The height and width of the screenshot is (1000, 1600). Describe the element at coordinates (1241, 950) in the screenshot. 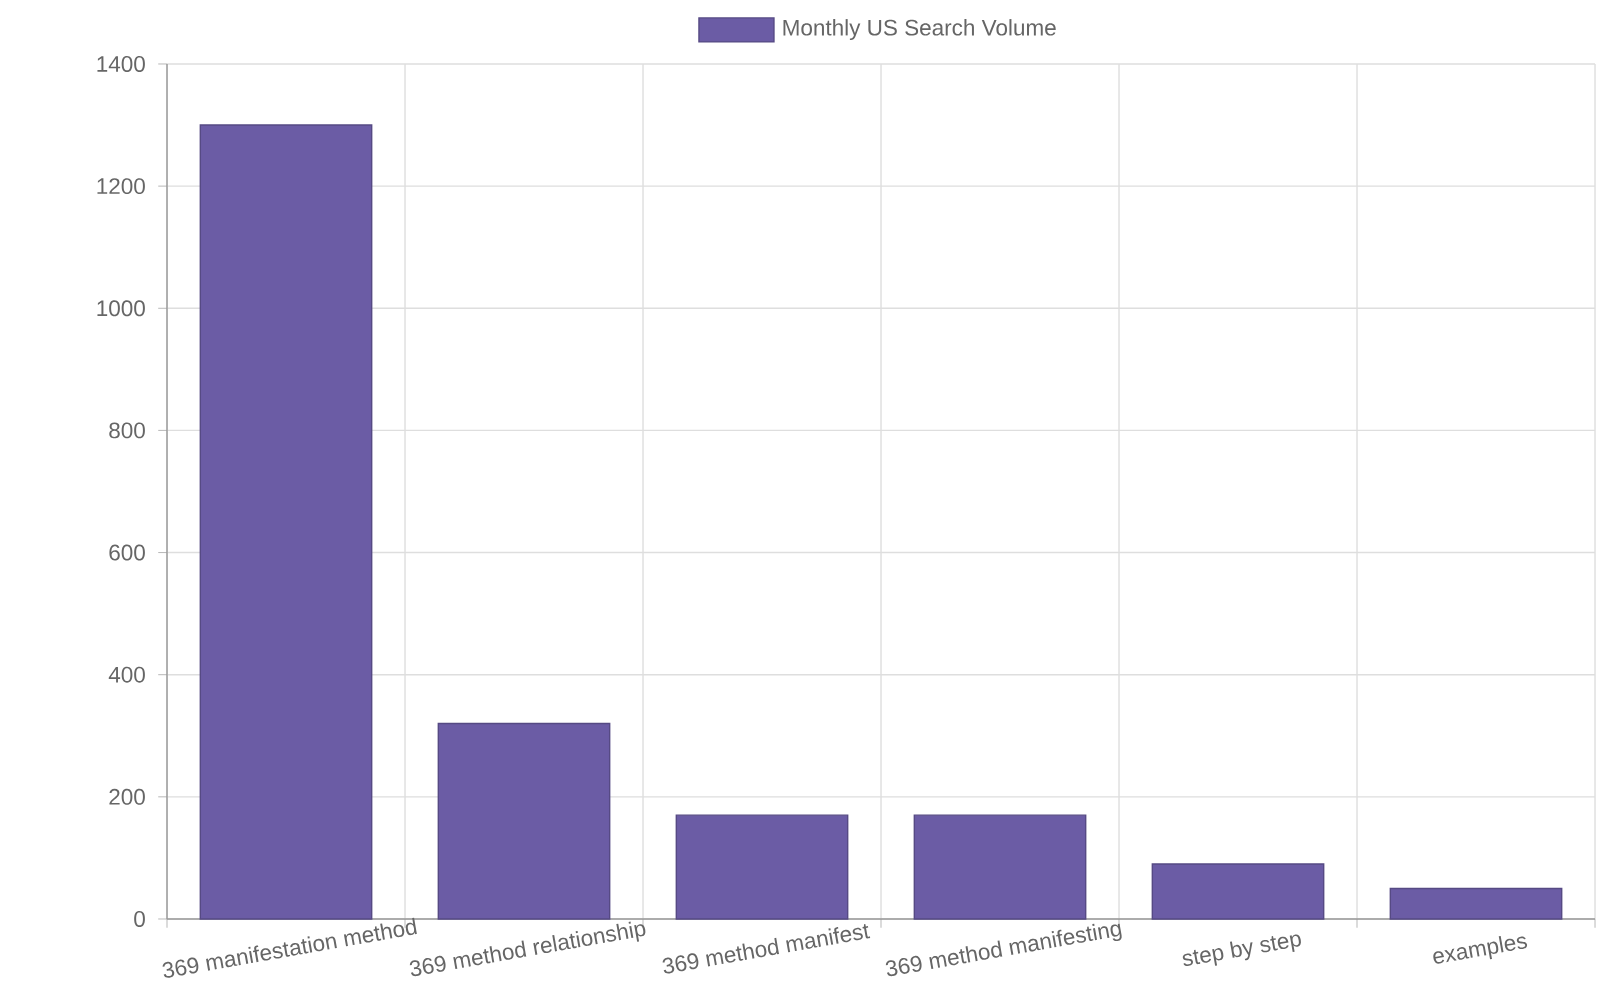

I see `x-tick-label: step by step` at that location.